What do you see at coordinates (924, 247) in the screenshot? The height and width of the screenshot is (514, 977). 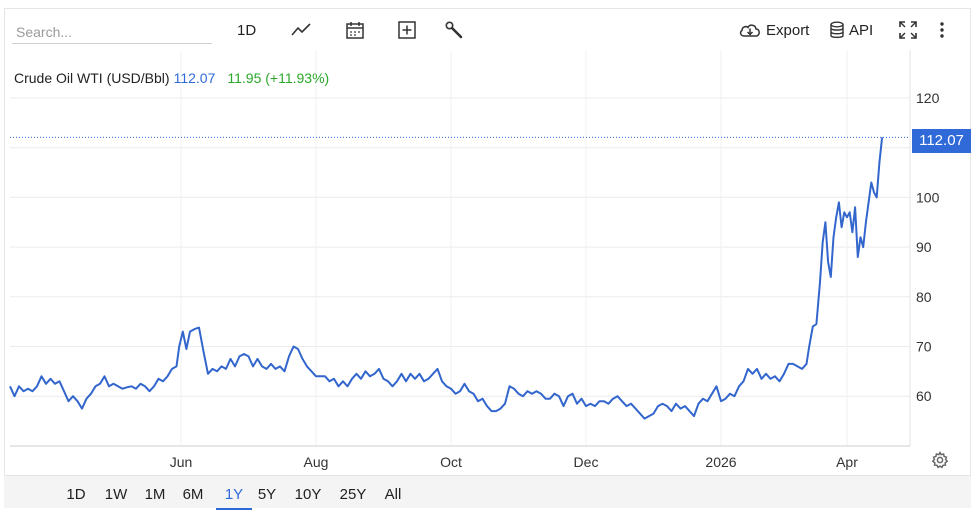 I see `y-tick-label: 90` at bounding box center [924, 247].